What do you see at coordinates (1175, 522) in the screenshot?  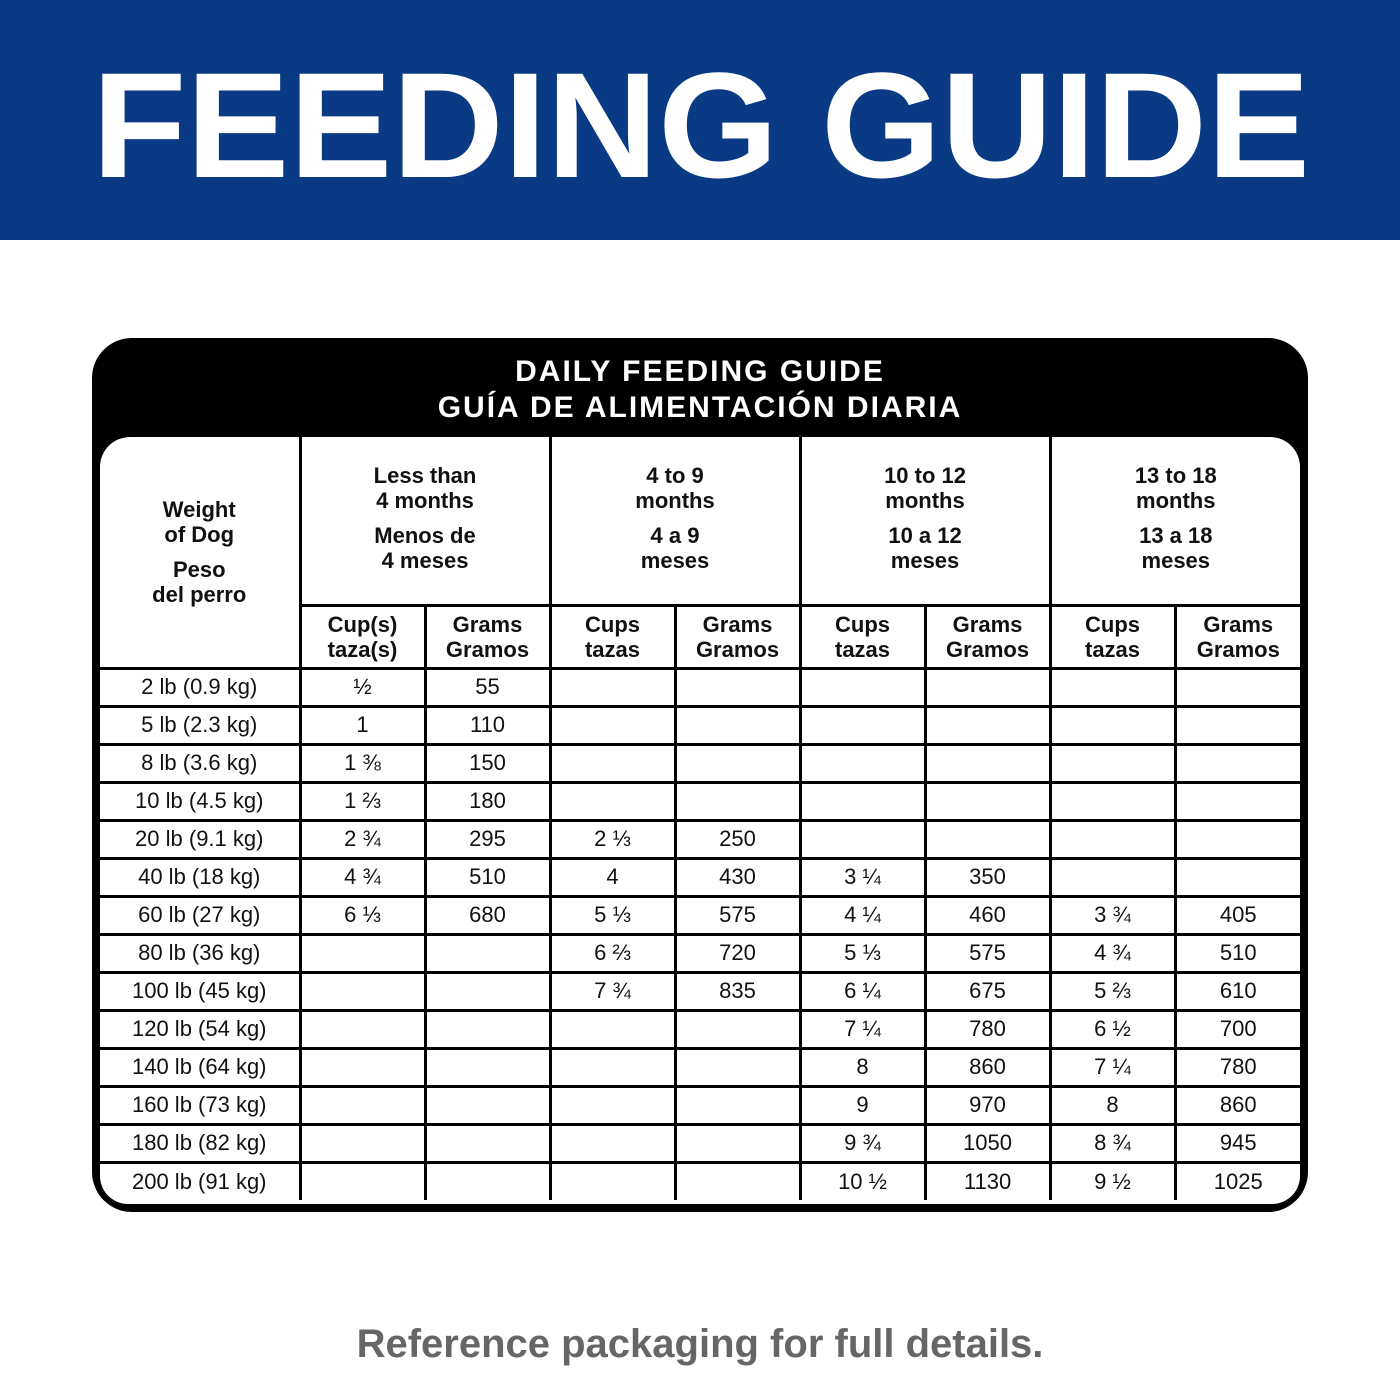 I see `age-group-header: 13 to 18 months 13 a 18 meses` at bounding box center [1175, 522].